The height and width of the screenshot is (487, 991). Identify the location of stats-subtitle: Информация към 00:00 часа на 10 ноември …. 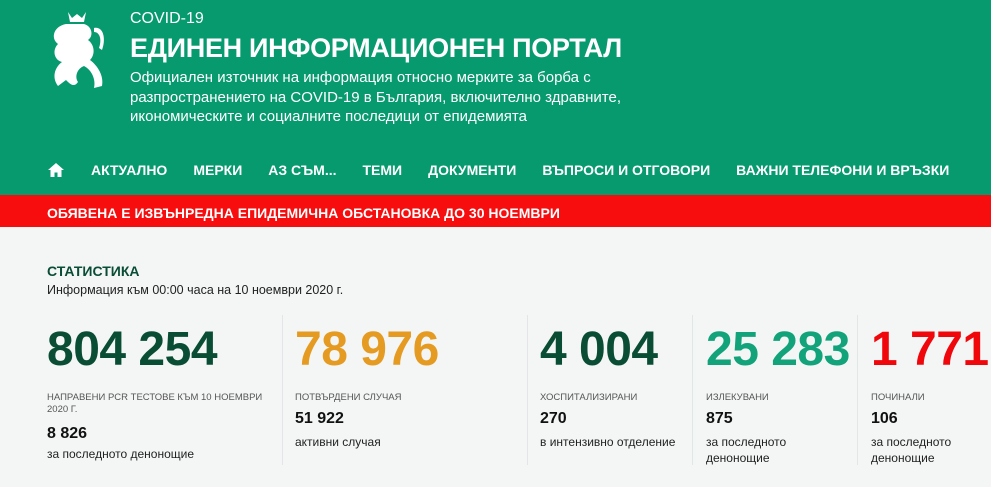
(195, 290).